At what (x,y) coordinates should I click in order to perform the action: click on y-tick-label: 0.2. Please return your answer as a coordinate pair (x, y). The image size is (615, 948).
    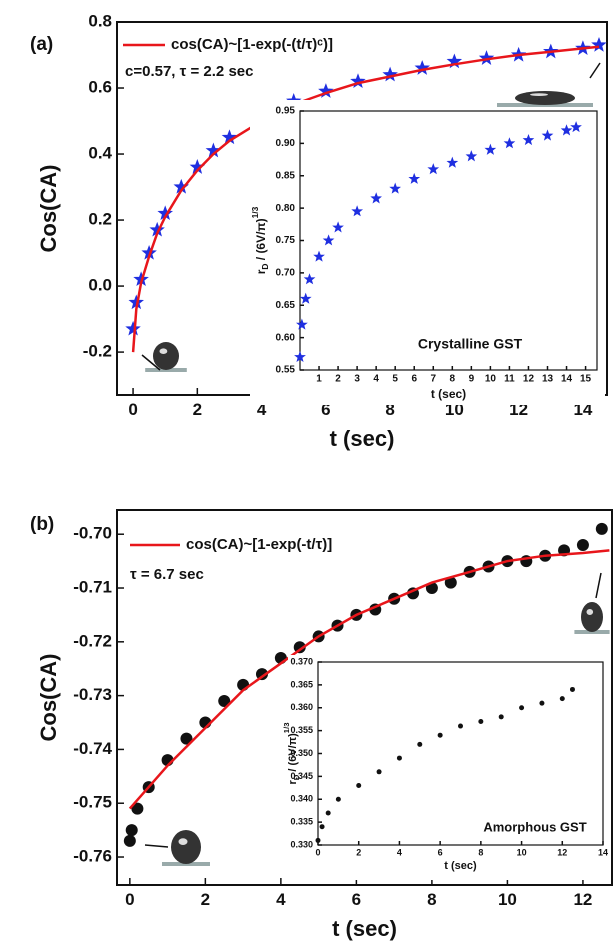
    Looking at the image, I should click on (100, 219).